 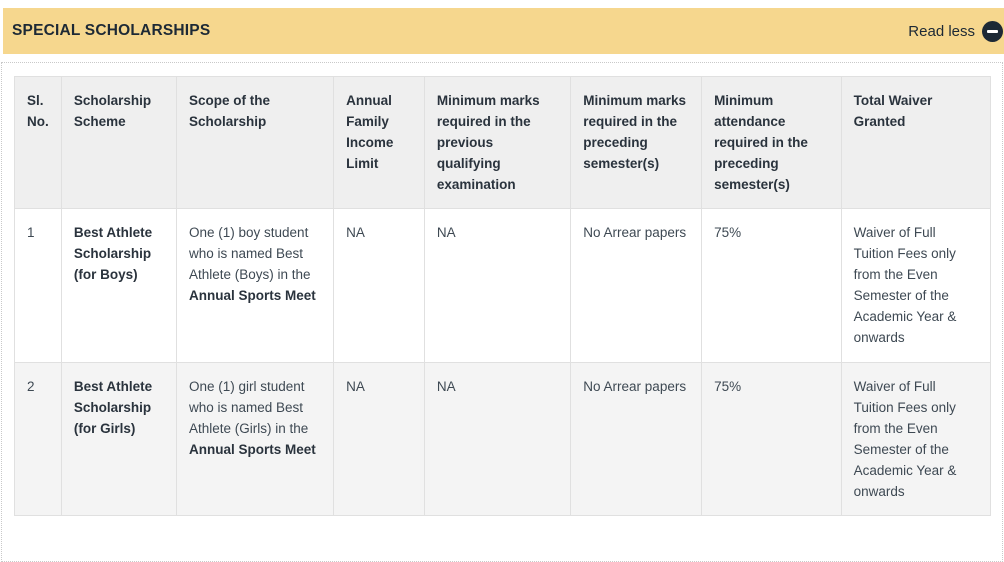 I want to click on minus-circle-icon, so click(x=992, y=31).